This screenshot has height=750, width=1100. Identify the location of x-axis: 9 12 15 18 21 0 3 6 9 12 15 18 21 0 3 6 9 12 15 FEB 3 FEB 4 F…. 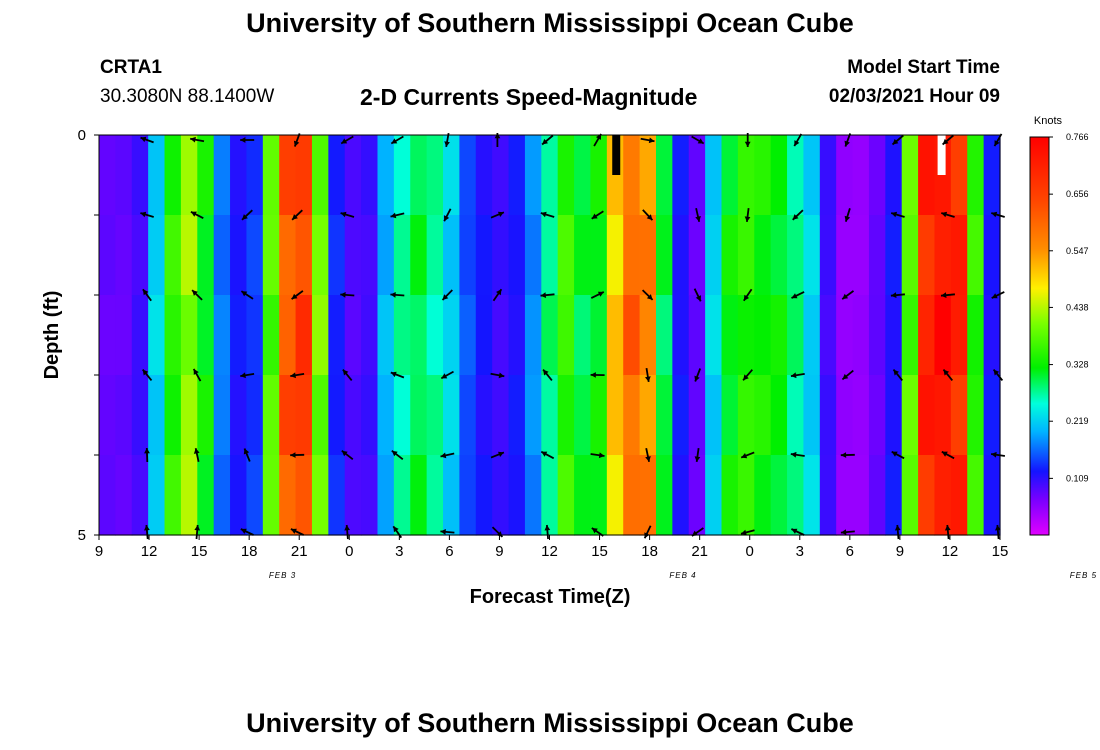
(596, 557).